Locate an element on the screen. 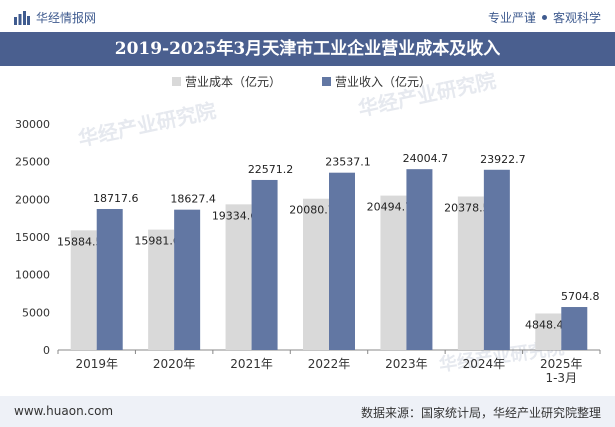 This screenshot has height=427, width=615. x-tick-label: 2019年 is located at coordinates (96, 364).